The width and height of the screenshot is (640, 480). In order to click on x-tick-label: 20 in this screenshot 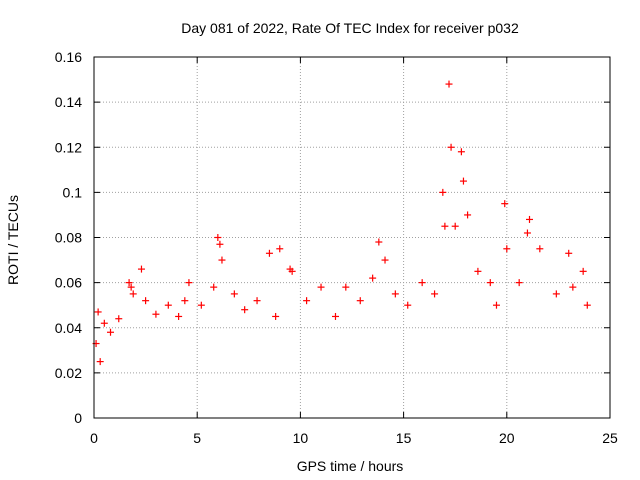, I will do `click(507, 438)`.